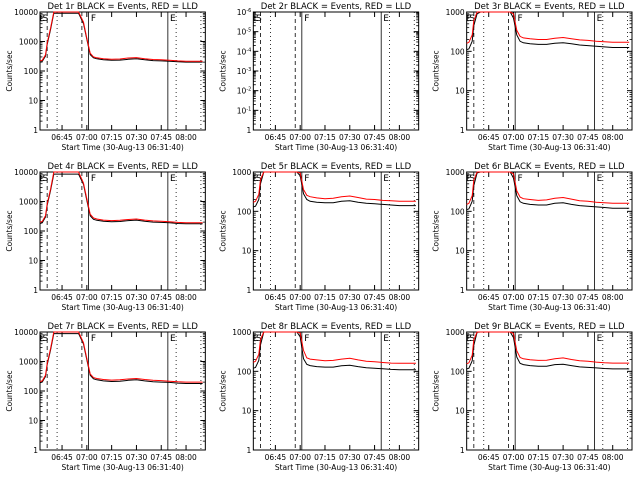  I want to click on panel-title: Det 5r BLACK = Events, RED = LLD, so click(336, 167).